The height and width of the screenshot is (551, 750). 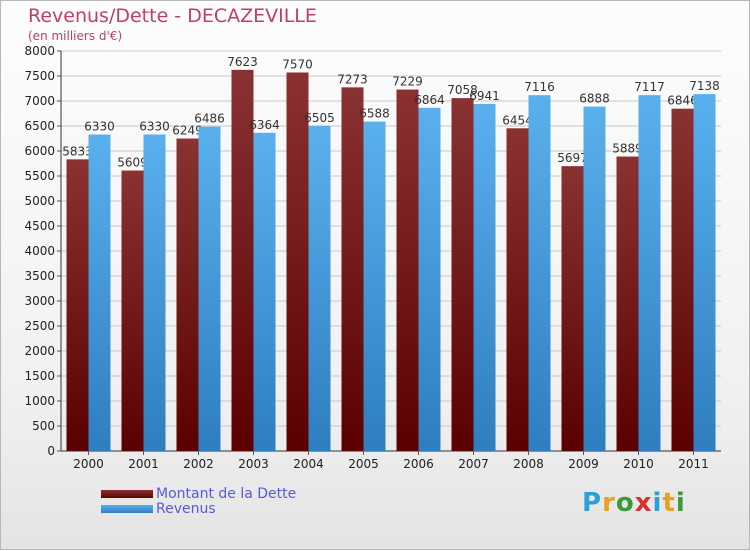 I want to click on logo-letter: r, so click(x=609, y=503).